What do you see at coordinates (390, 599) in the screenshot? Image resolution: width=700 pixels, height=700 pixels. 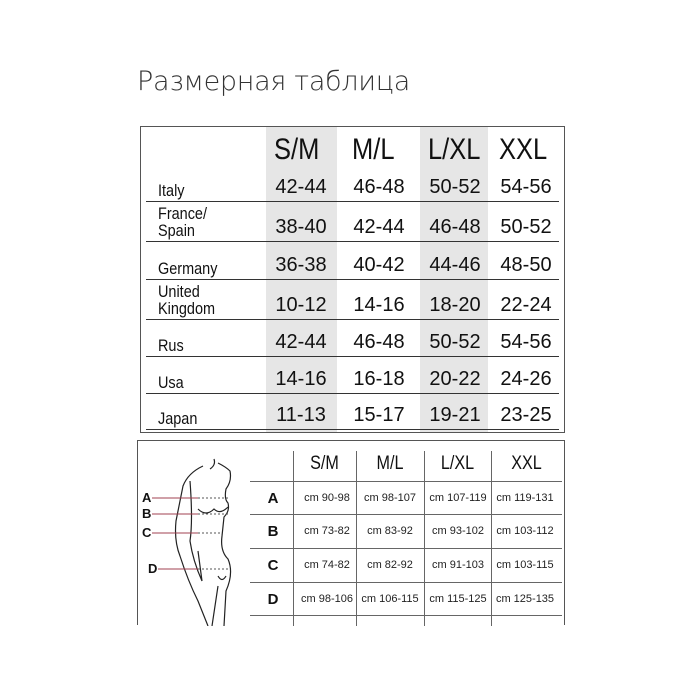 I see `measure-value: cm 106-115` at bounding box center [390, 599].